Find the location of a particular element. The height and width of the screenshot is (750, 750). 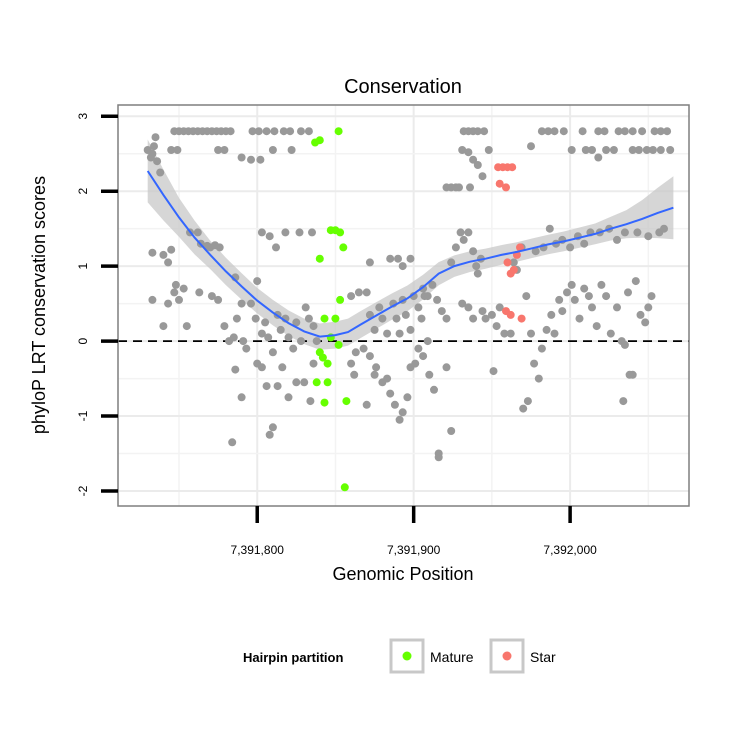

y-tick-label: -1 is located at coordinates (83, 415).